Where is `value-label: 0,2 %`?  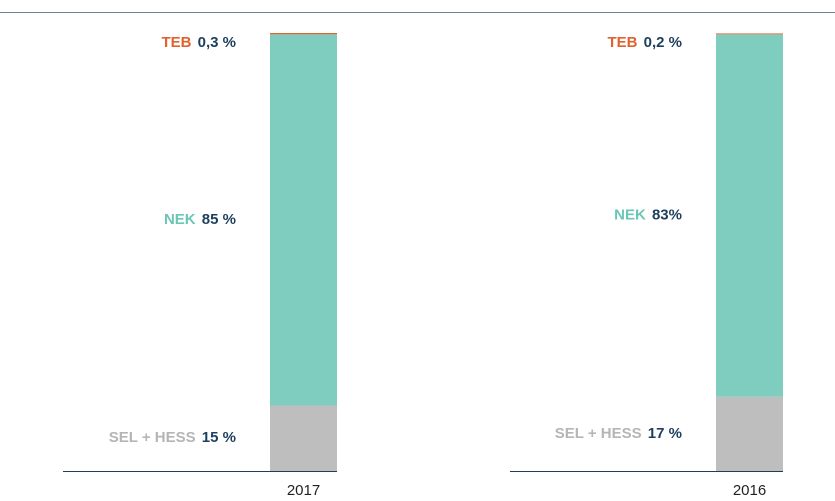
value-label: 0,2 % is located at coordinates (663, 42).